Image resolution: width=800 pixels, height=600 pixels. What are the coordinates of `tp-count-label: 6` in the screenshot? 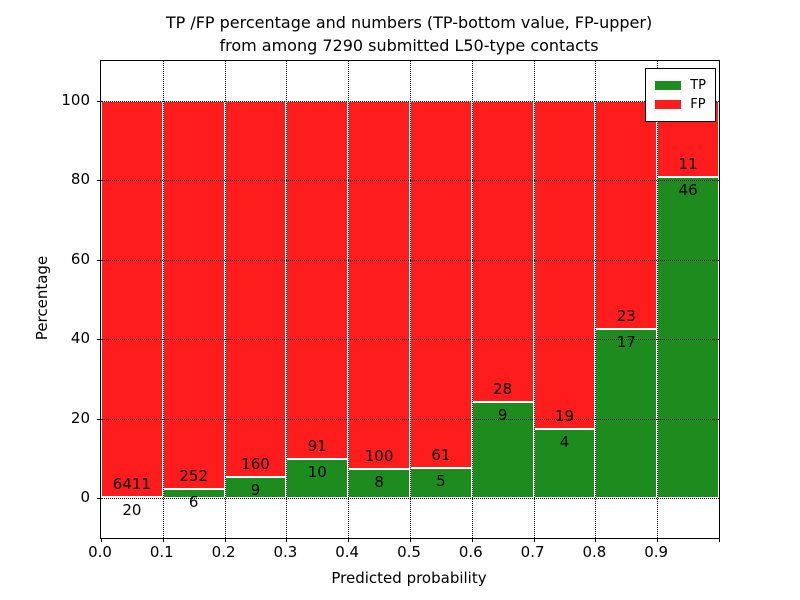 It's located at (193, 502).